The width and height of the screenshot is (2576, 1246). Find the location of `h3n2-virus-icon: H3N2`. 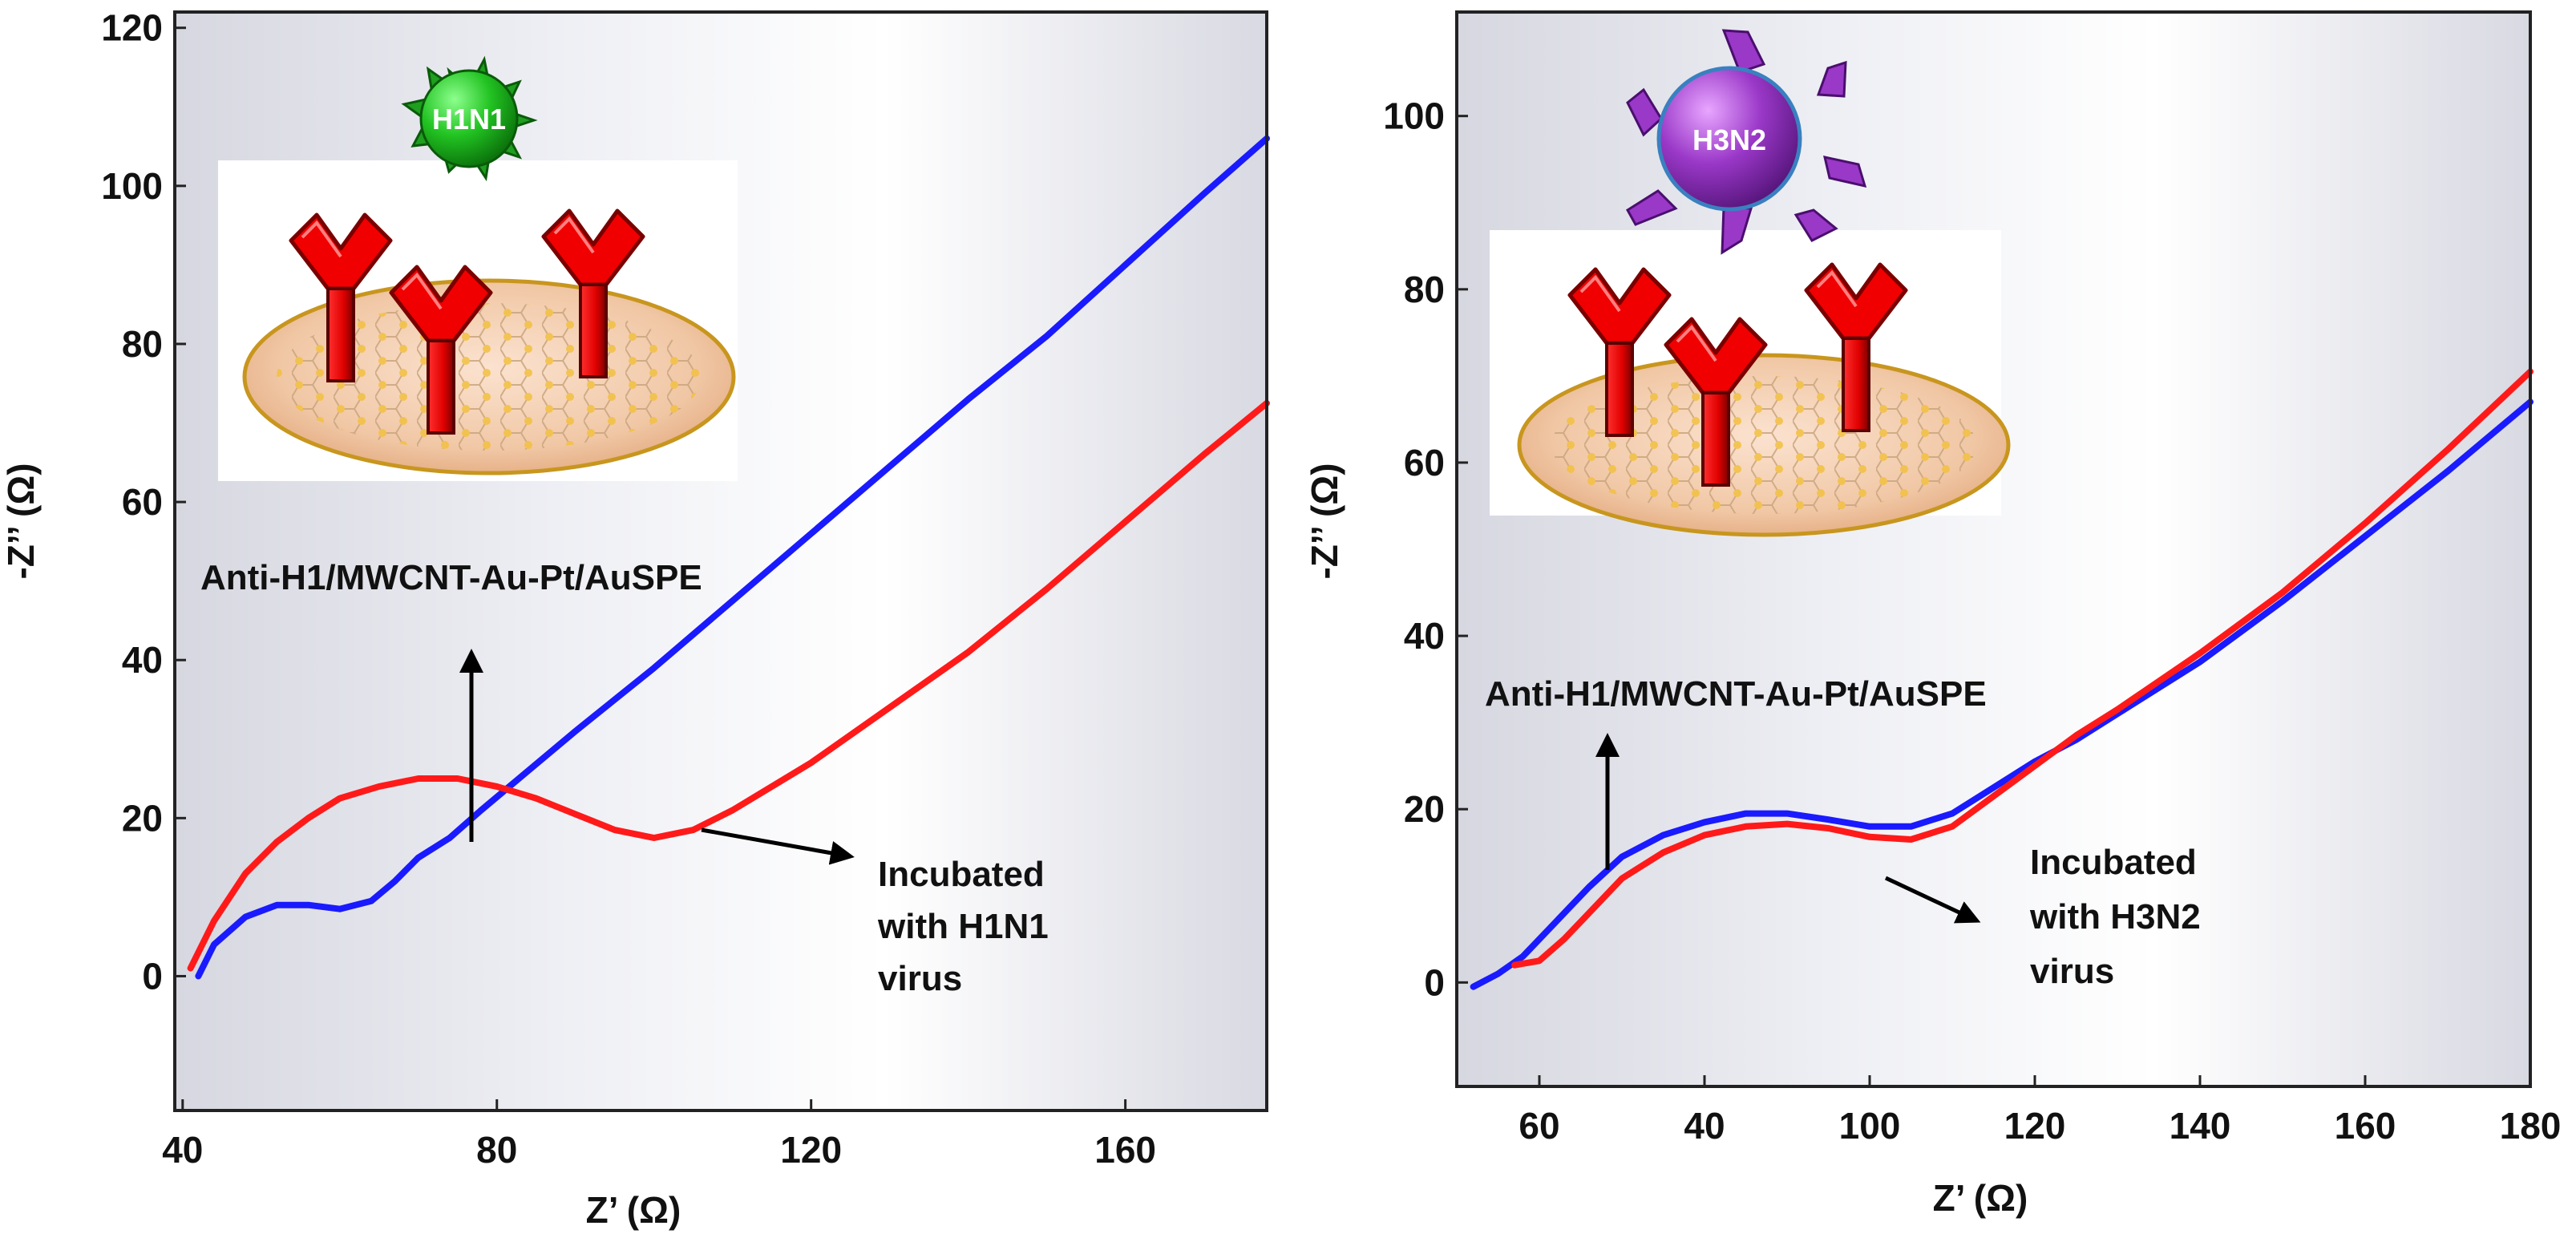

h3n2-virus-icon: H3N2 is located at coordinates (1746, 142).